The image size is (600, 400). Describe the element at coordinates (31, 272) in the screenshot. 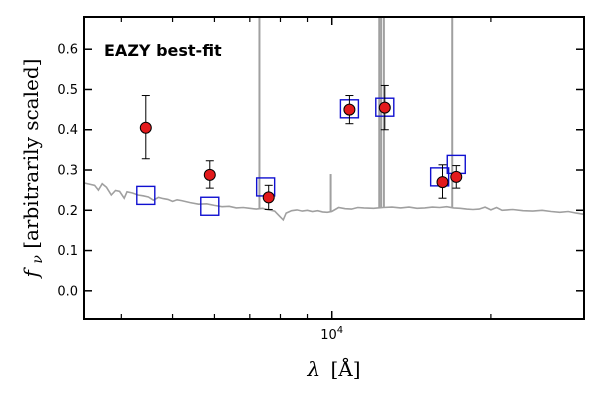

I see `y-axis-symbol: f` at that location.